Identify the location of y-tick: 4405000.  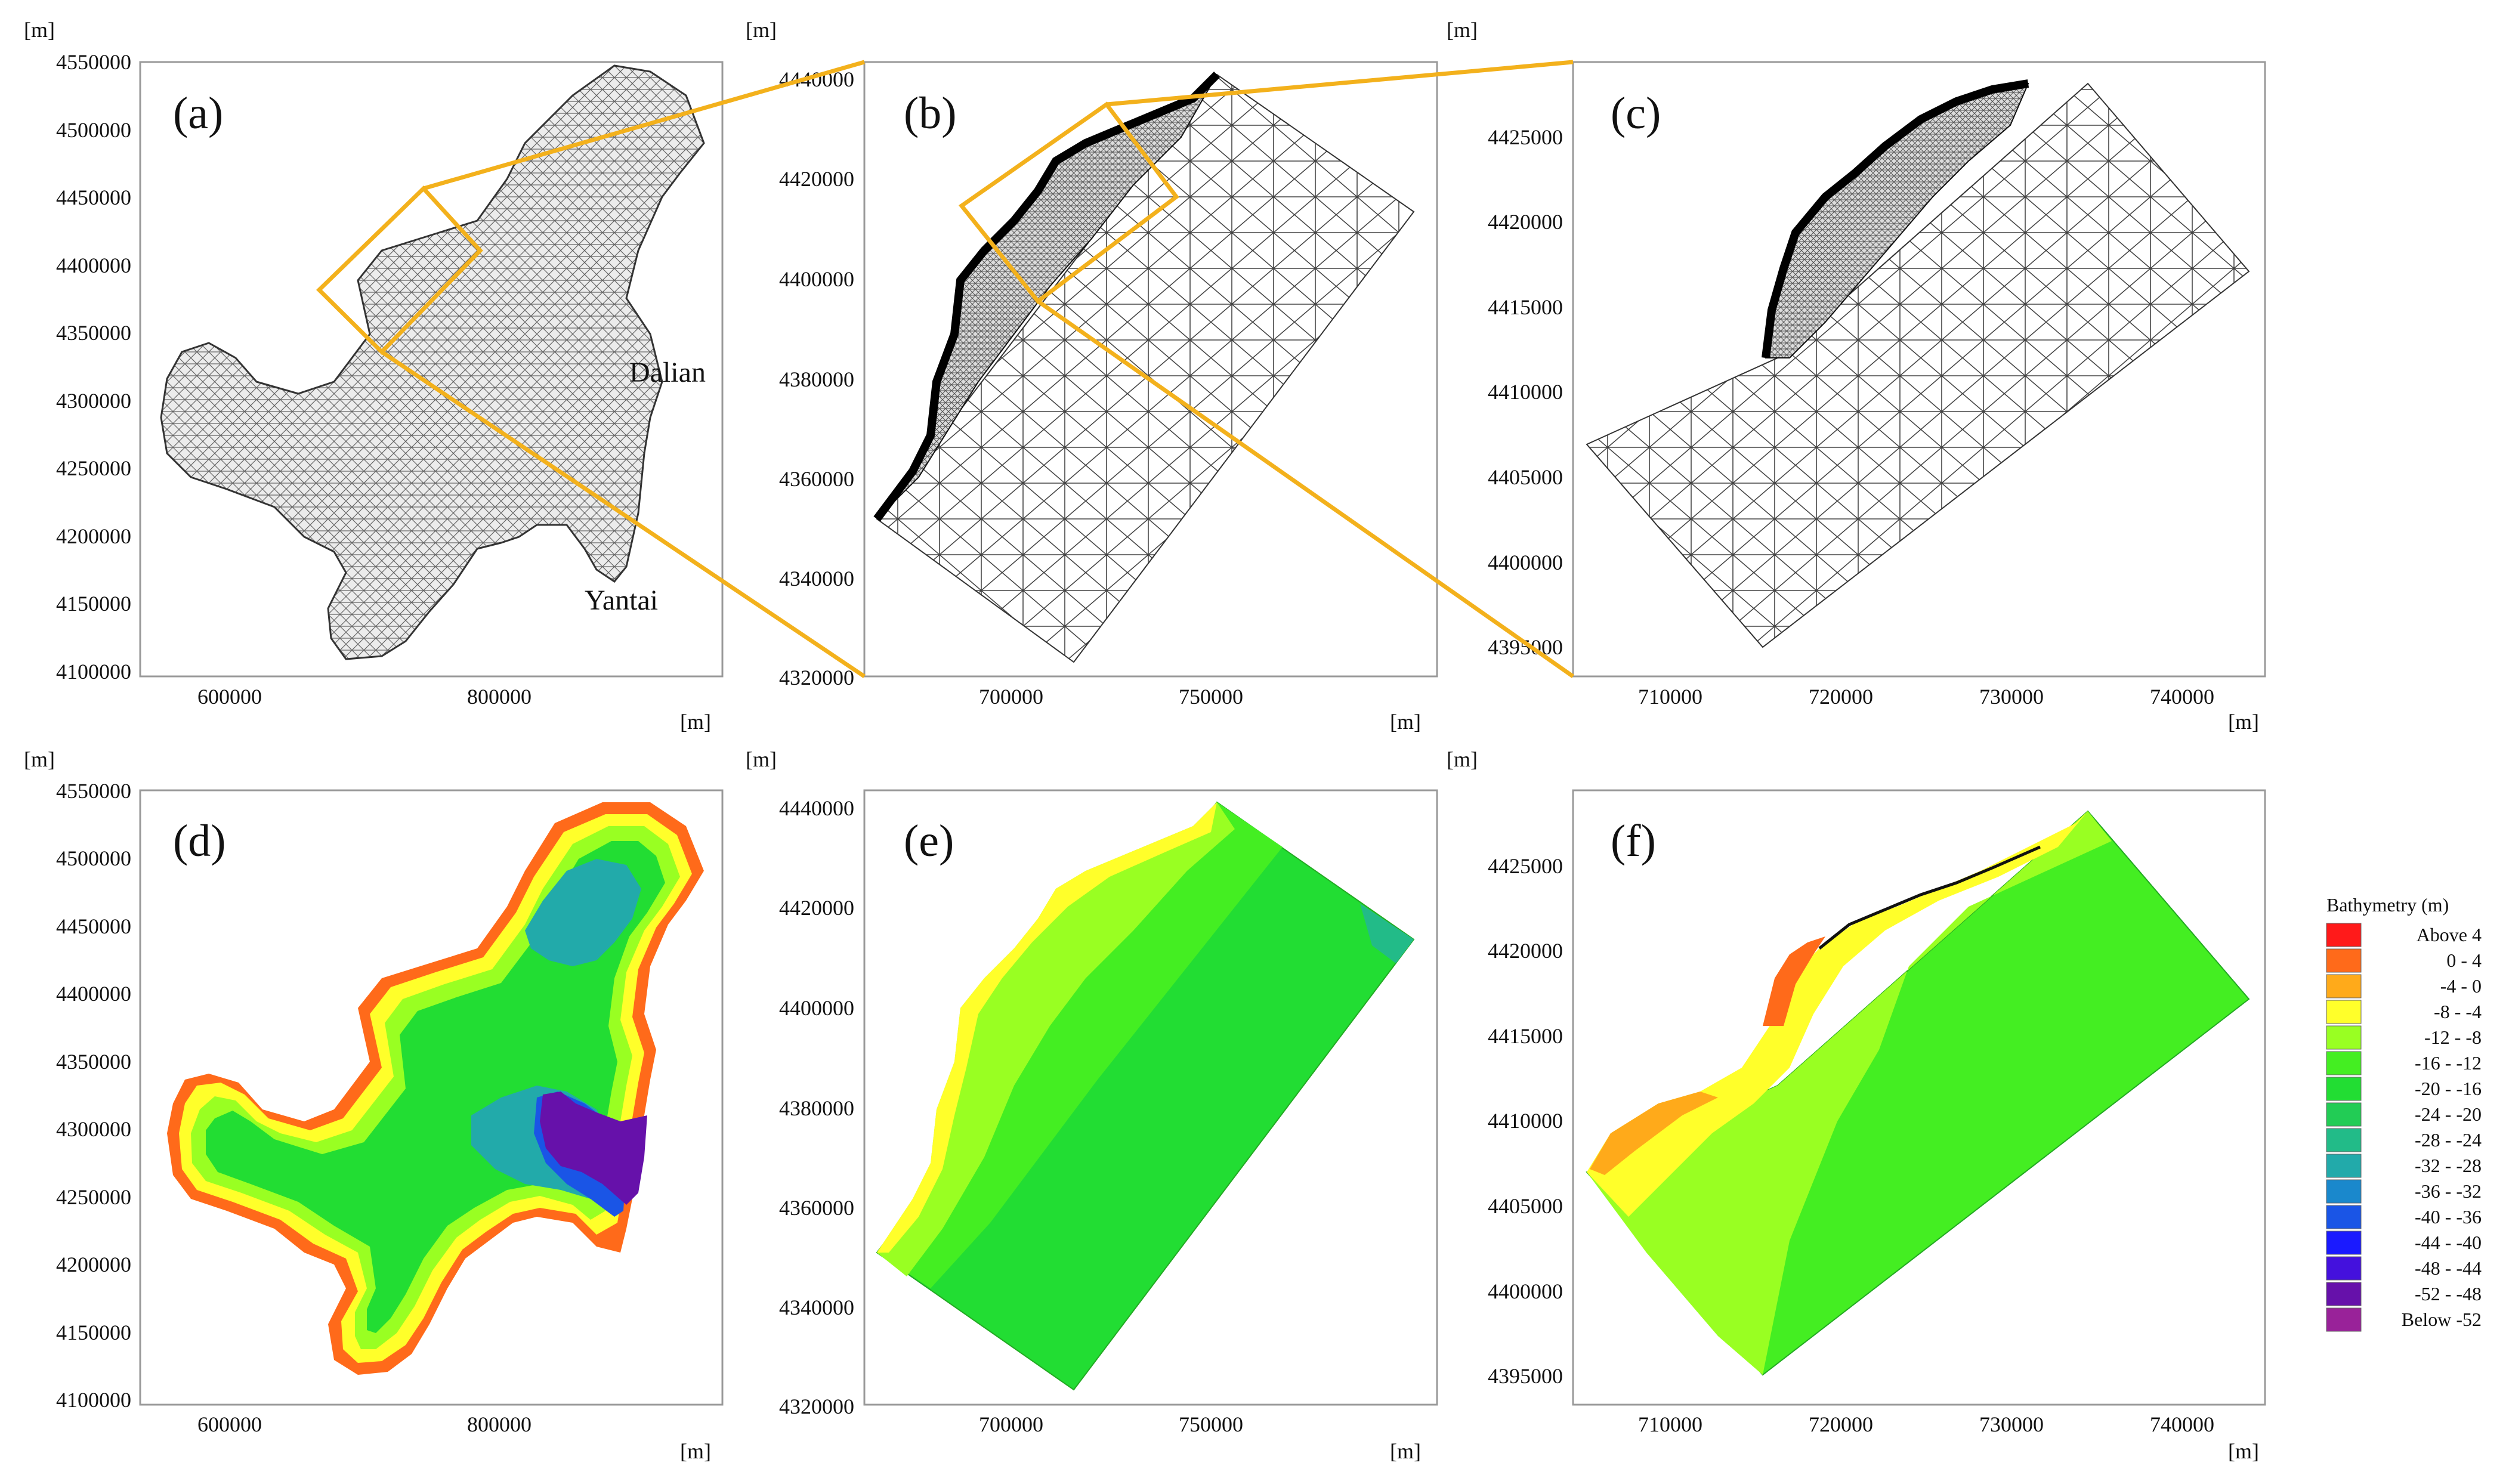
(1525, 1206).